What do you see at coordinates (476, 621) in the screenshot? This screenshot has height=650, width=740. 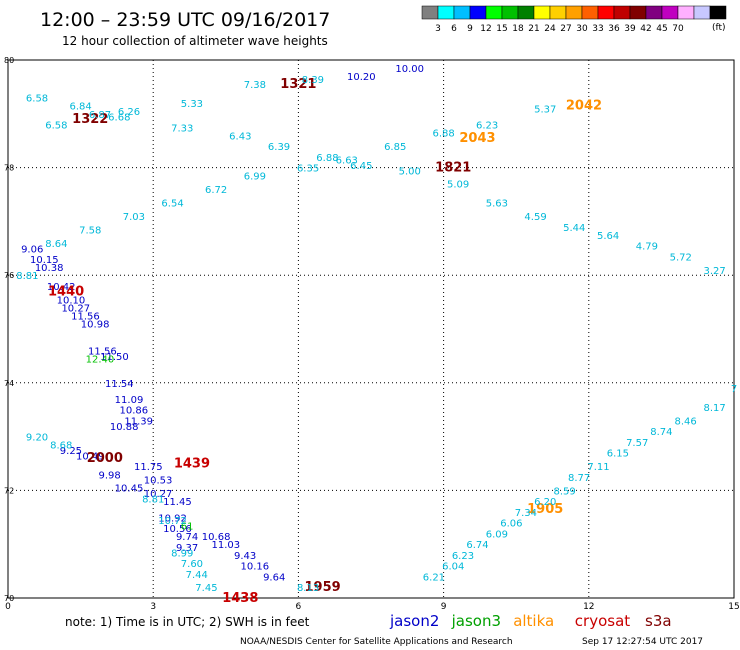 I see `legend-entry: jason3` at bounding box center [476, 621].